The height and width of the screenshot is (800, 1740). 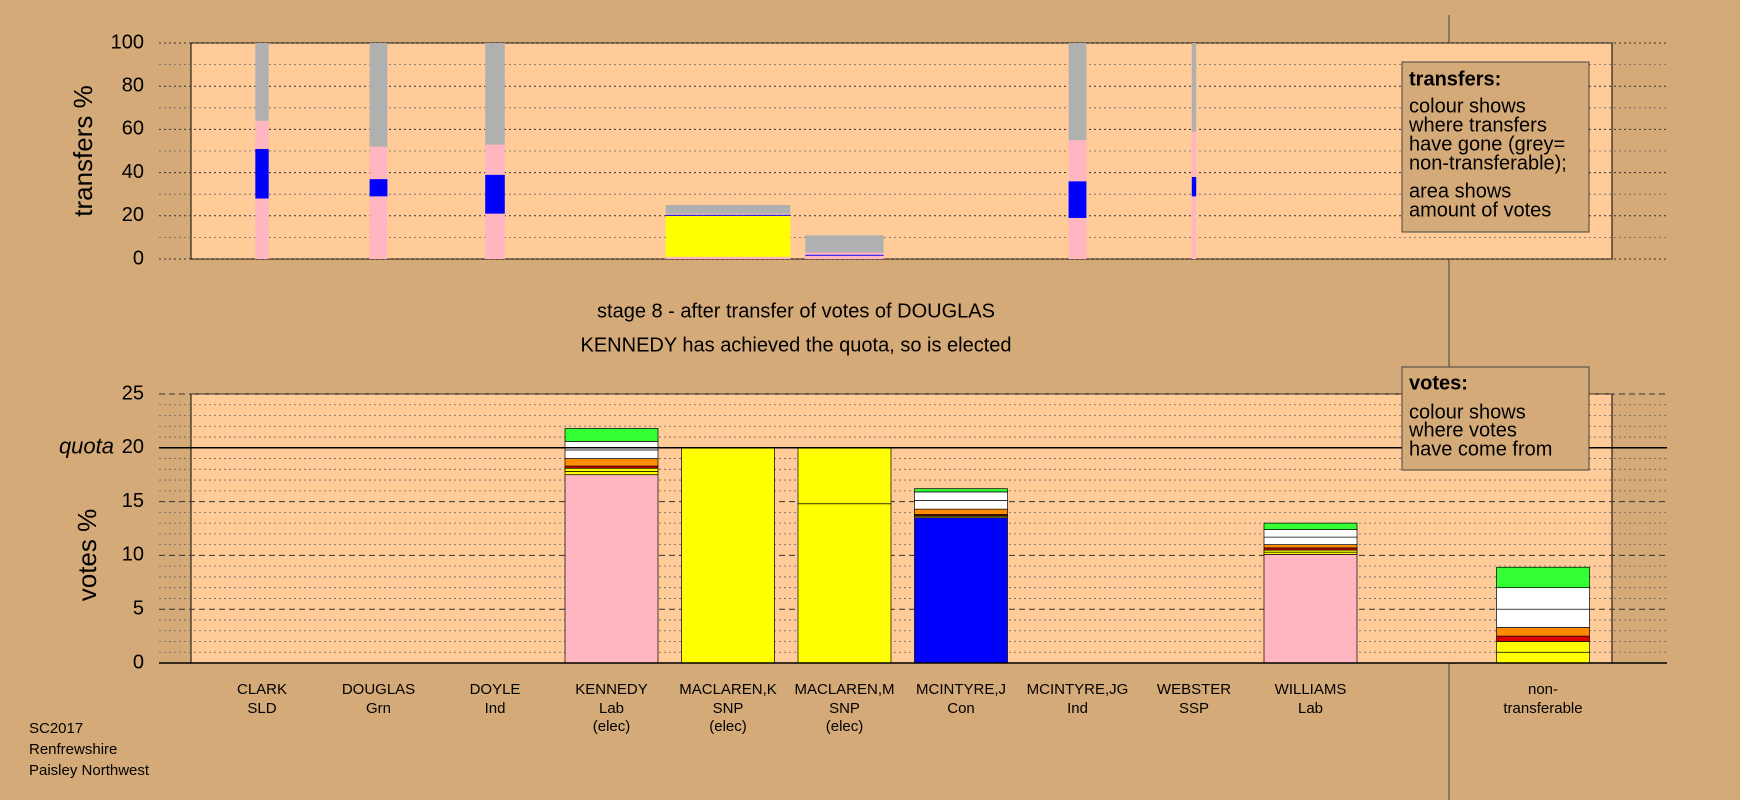 I want to click on x-tick-label: MCINTYRE,J, so click(x=961, y=689).